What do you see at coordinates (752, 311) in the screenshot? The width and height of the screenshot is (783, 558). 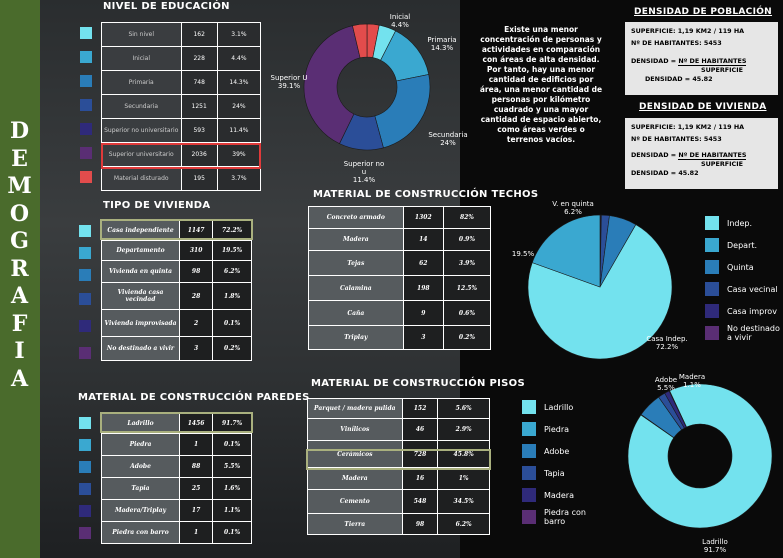 I see `legend-label: Casa improv` at bounding box center [752, 311].